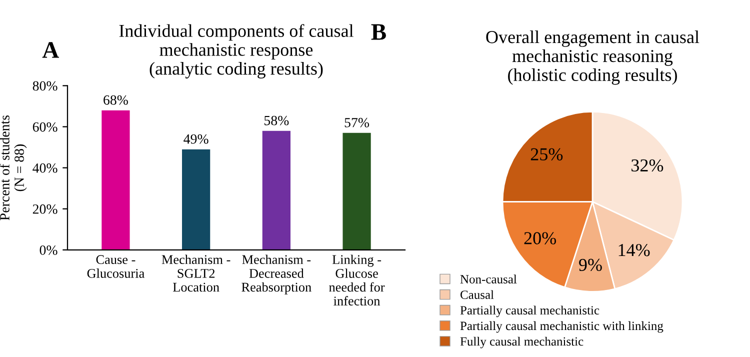 The width and height of the screenshot is (750, 357). Describe the element at coordinates (530, 312) in the screenshot. I see `legend-label: Partially causal mechanistic` at that location.